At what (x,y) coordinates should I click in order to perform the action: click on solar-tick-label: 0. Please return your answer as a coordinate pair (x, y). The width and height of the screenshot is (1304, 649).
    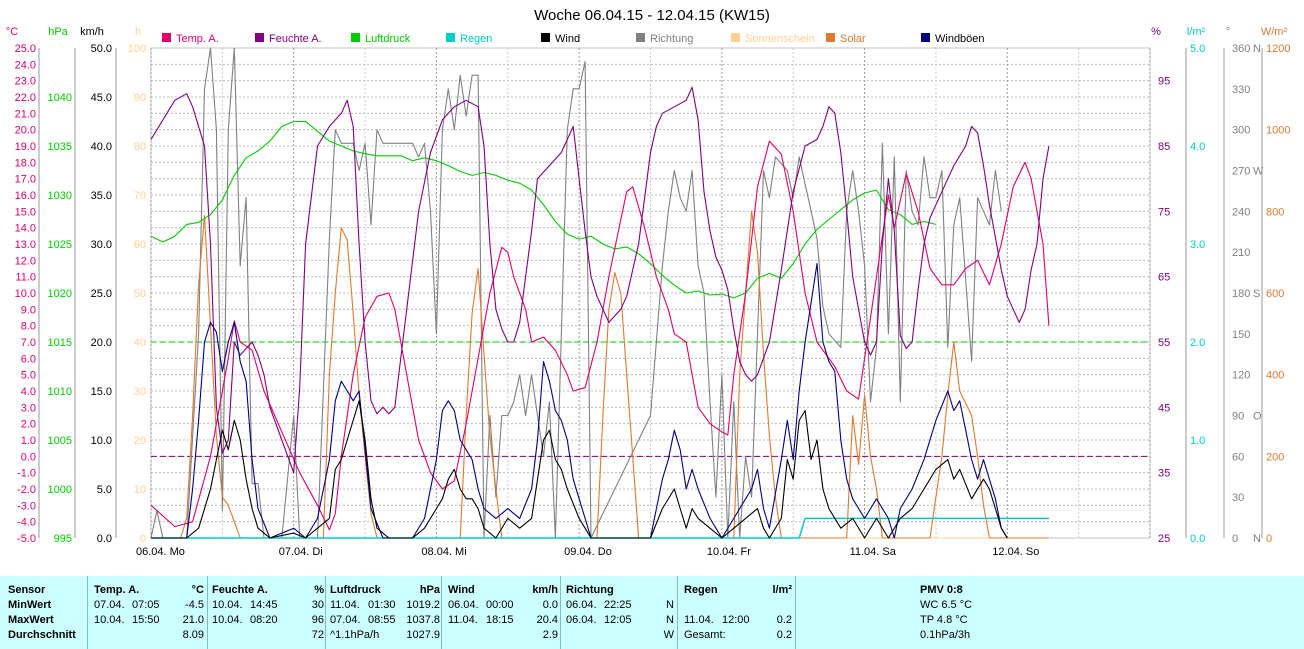
    Looking at the image, I should click on (1269, 539).